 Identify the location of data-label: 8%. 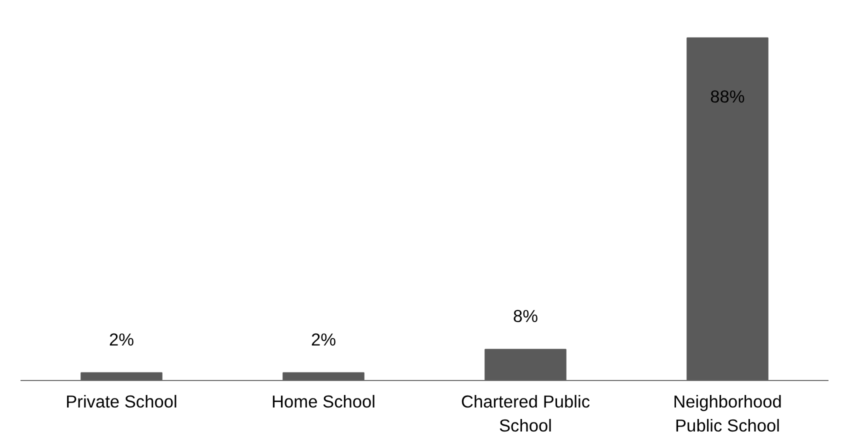
(525, 316).